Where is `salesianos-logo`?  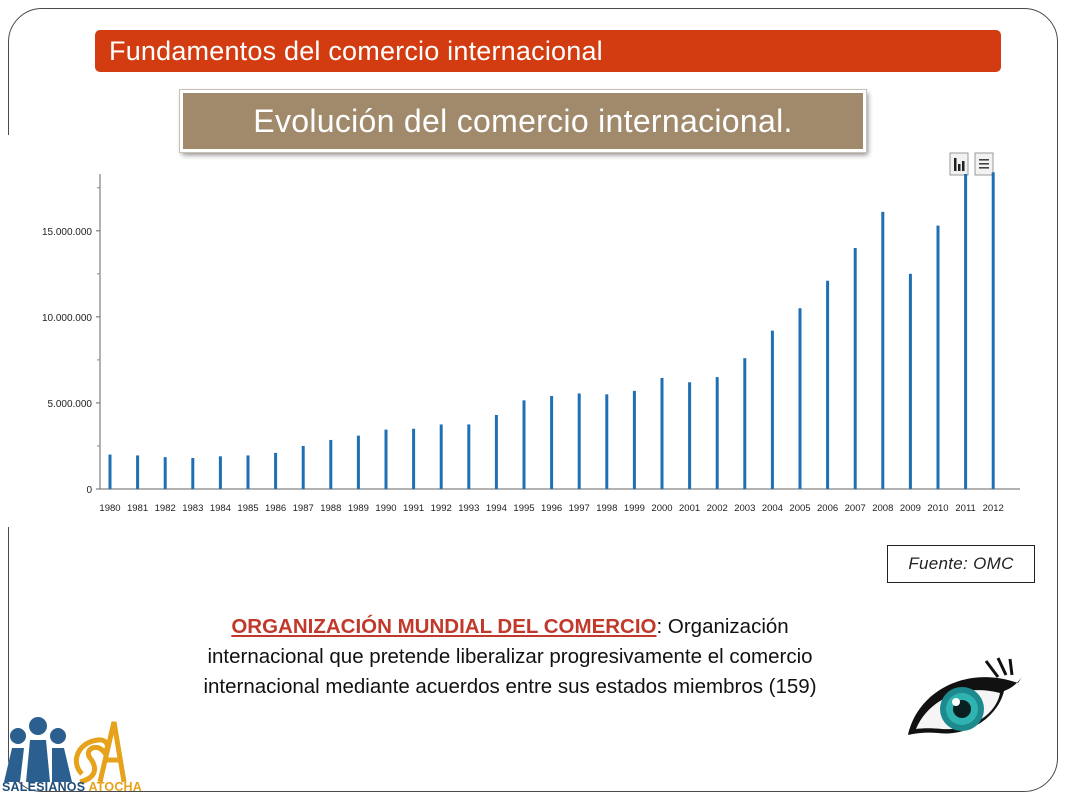 salesianos-logo is located at coordinates (65, 751).